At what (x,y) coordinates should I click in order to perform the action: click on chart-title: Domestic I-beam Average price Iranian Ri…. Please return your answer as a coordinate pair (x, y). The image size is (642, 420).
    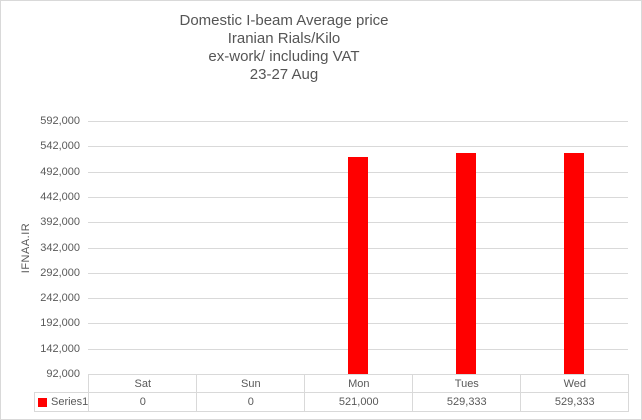
    Looking at the image, I should click on (284, 48).